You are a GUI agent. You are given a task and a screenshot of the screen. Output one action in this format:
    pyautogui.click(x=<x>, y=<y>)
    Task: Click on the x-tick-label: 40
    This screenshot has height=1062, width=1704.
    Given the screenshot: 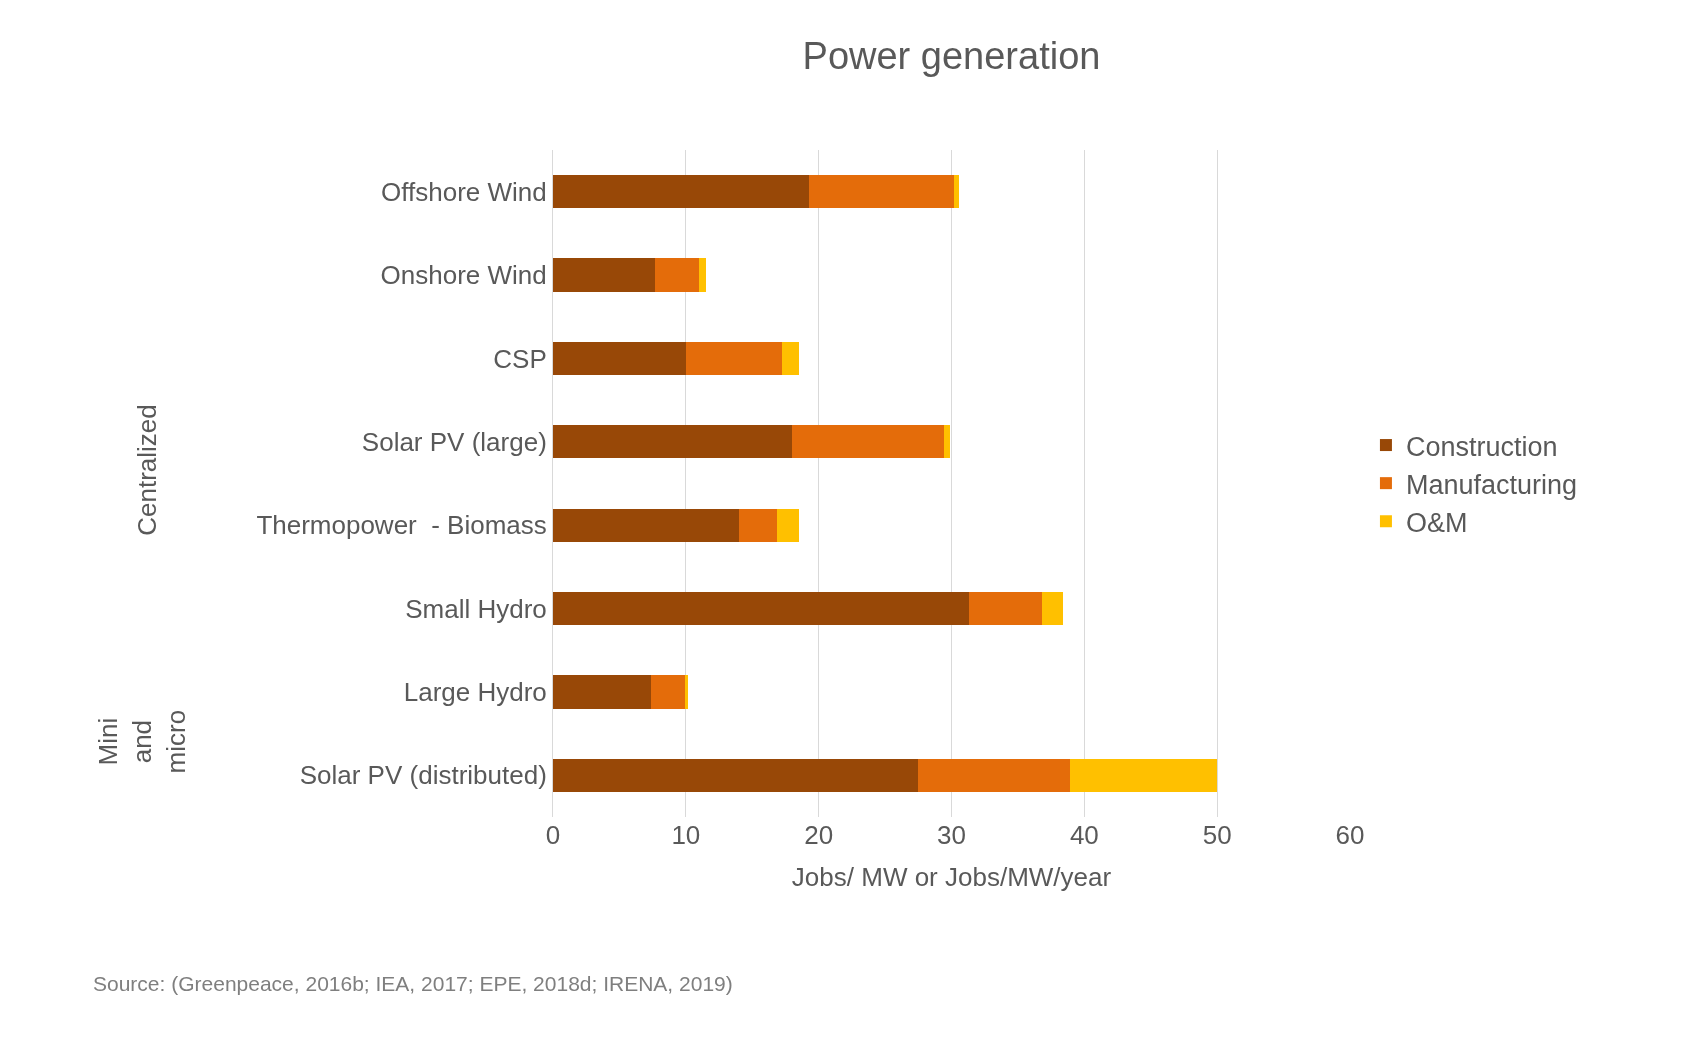 What is the action you would take?
    pyautogui.click(x=1084, y=835)
    